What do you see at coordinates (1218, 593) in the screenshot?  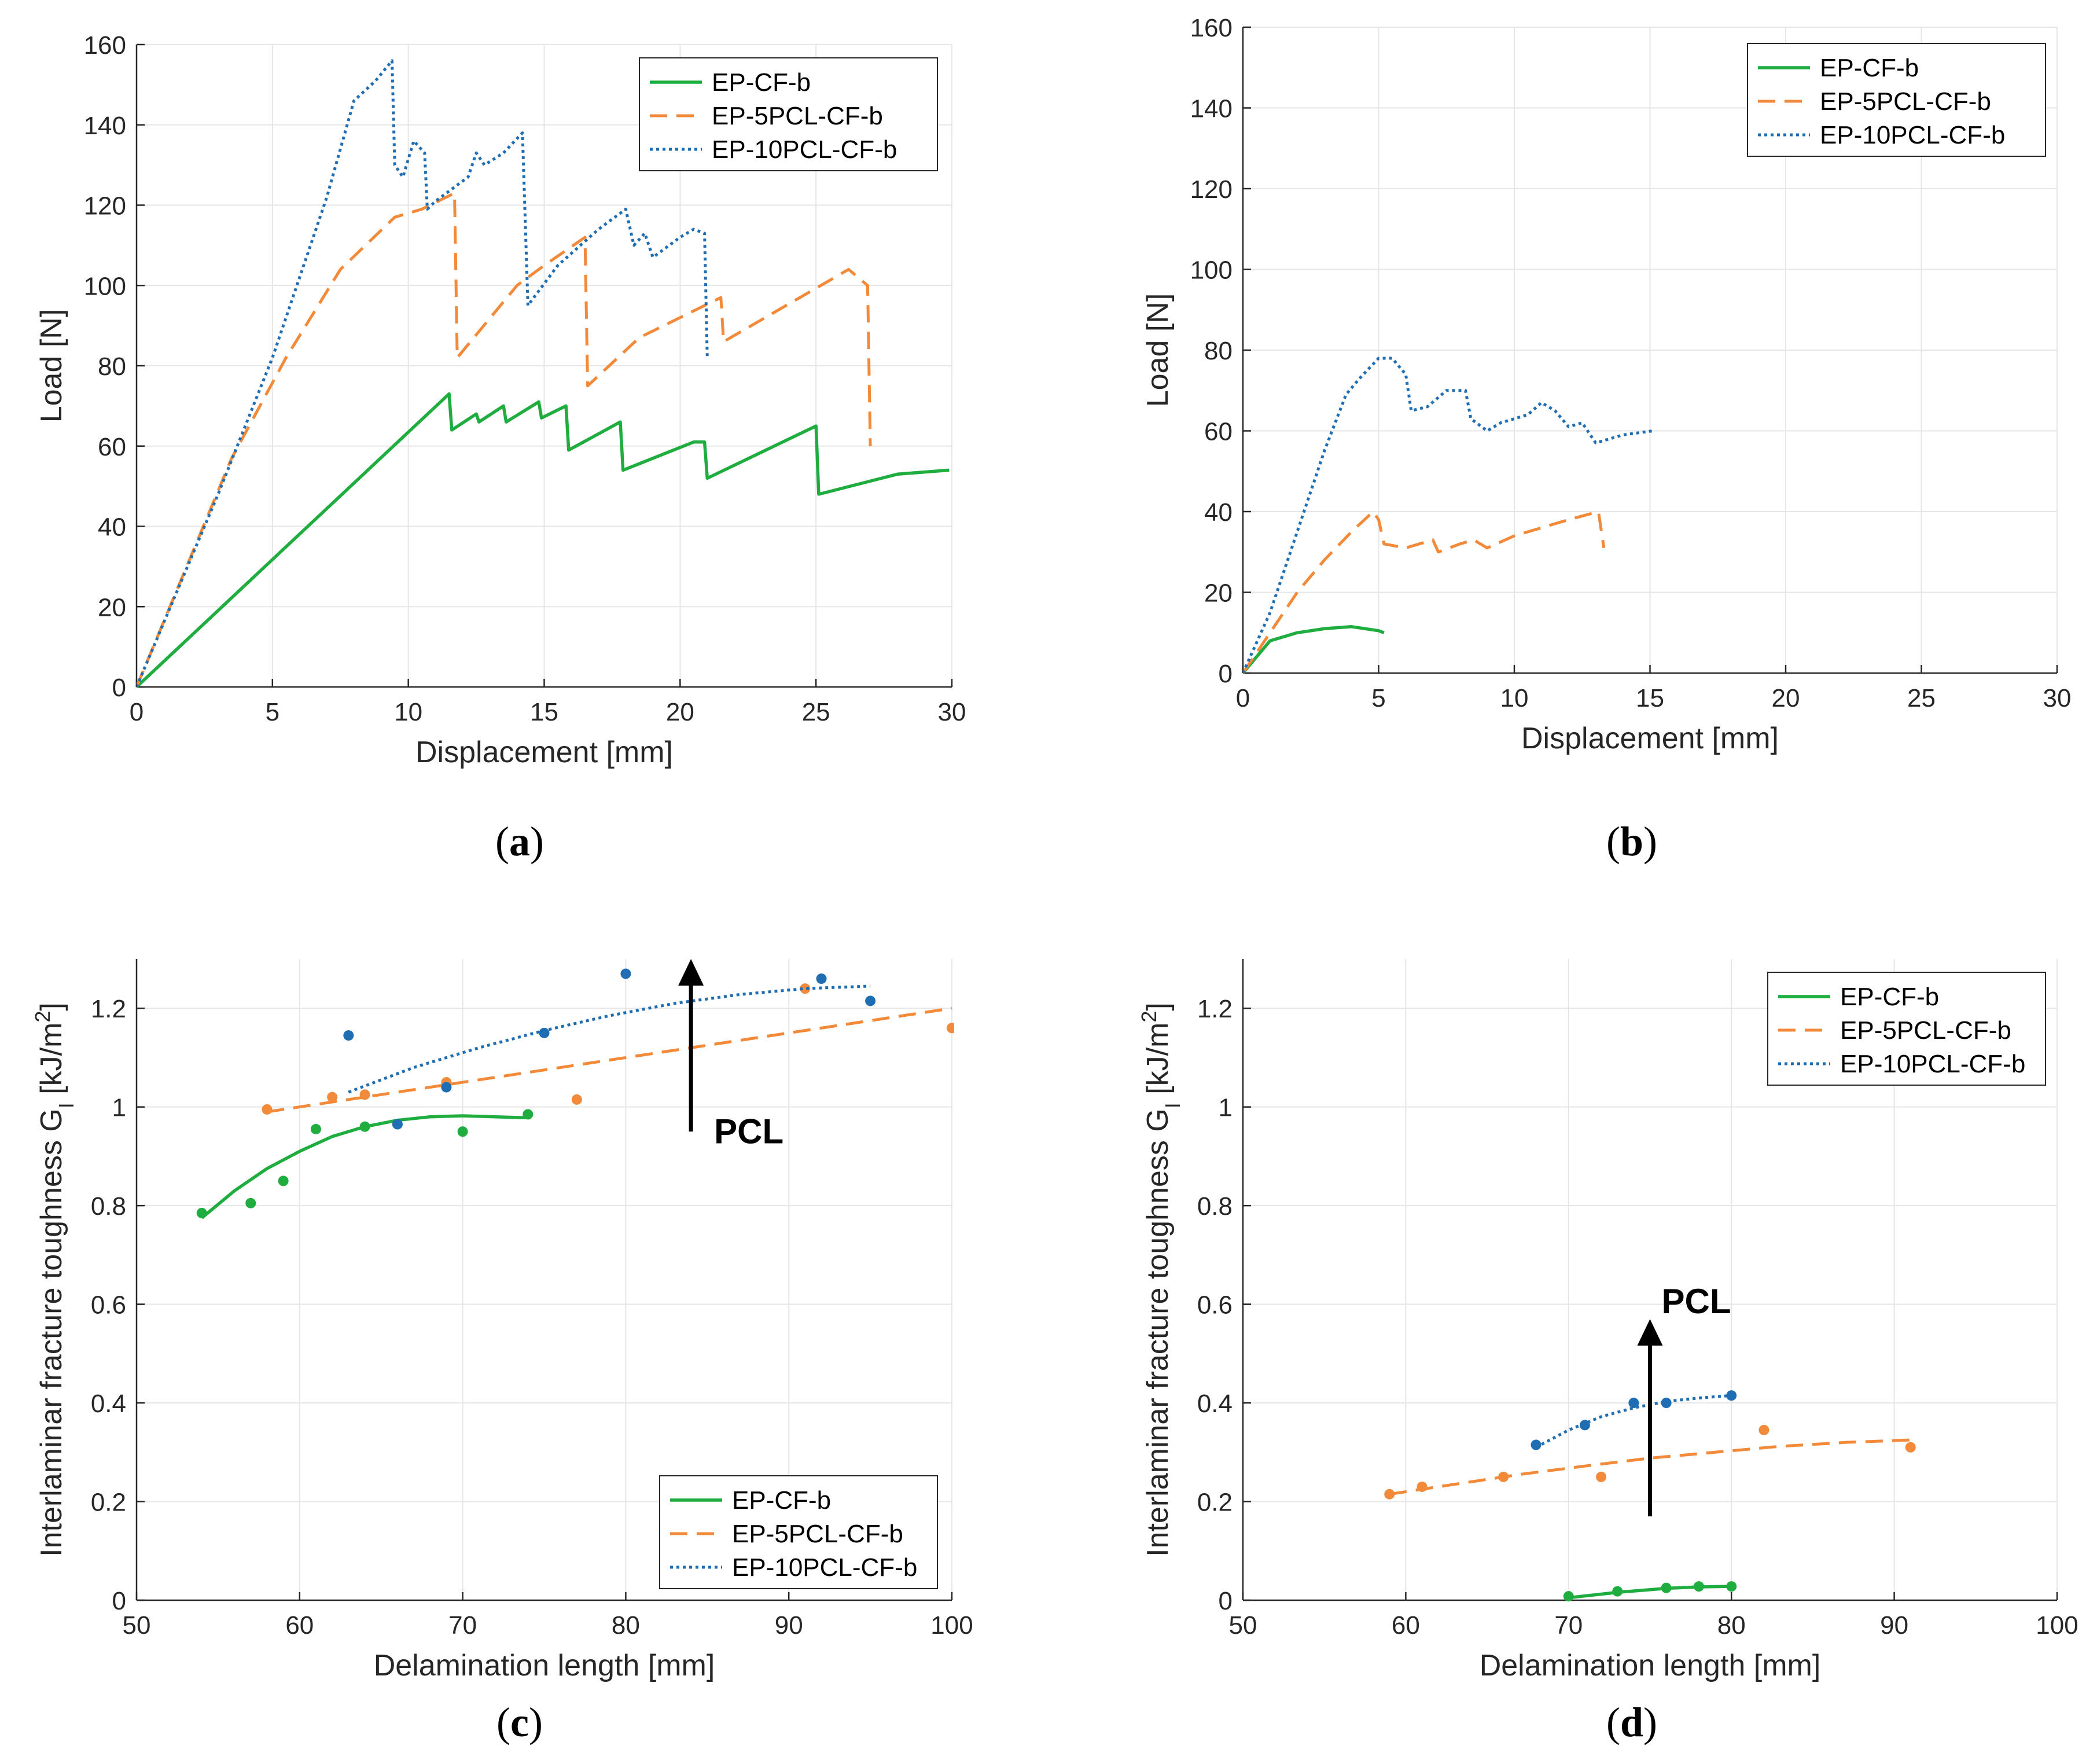 I see `y-tick-label: 20` at bounding box center [1218, 593].